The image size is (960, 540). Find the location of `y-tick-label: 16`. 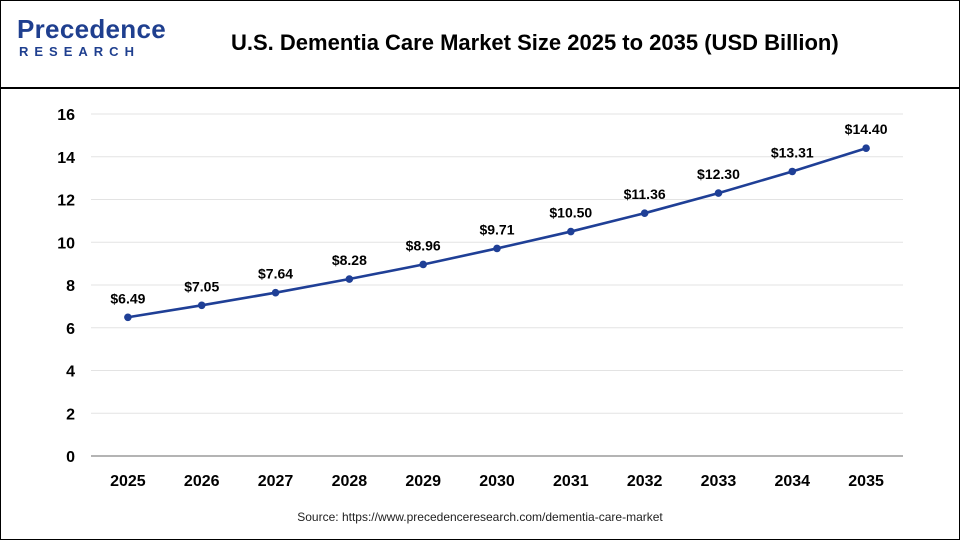

y-tick-label: 16 is located at coordinates (66, 115).